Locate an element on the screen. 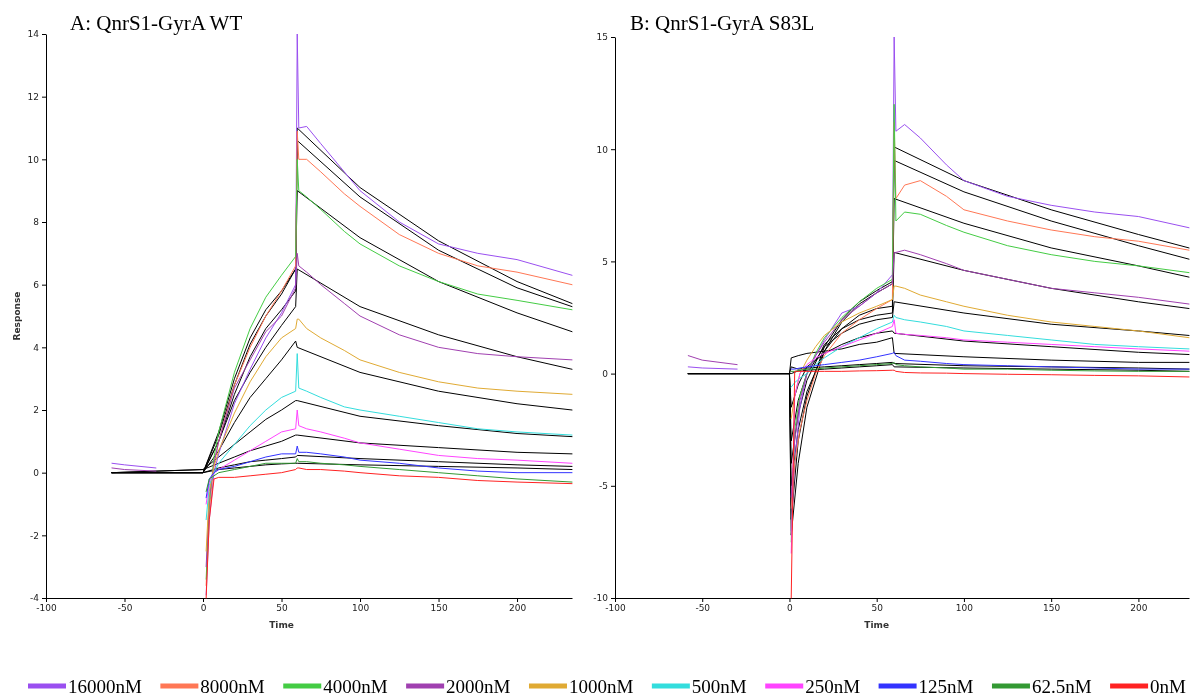 The width and height of the screenshot is (1192, 697). legend-label: 2000nM is located at coordinates (478, 686).